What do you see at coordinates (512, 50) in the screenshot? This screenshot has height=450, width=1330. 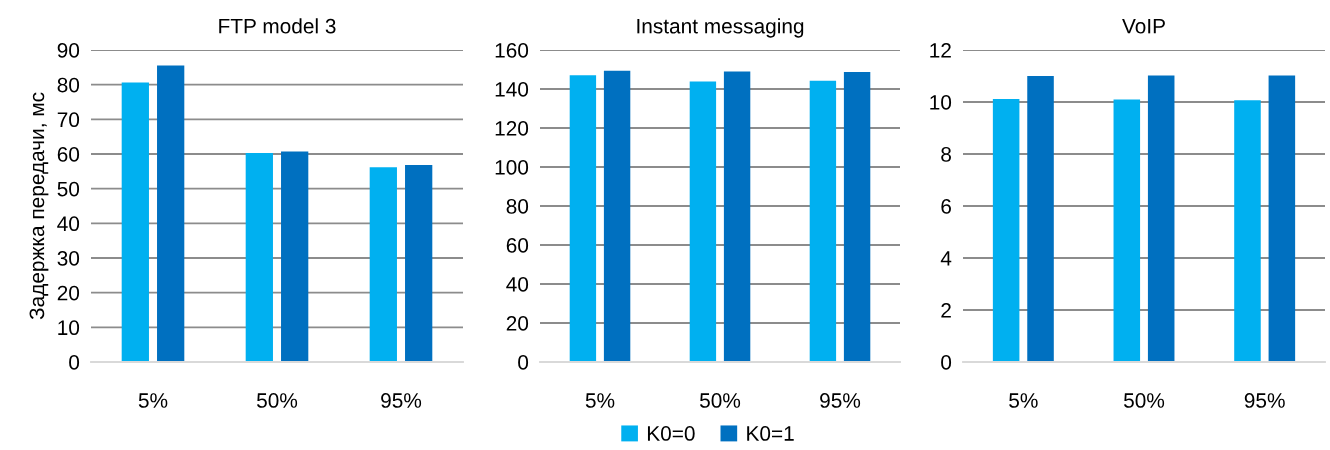 I see `y-tick-label: 160` at bounding box center [512, 50].